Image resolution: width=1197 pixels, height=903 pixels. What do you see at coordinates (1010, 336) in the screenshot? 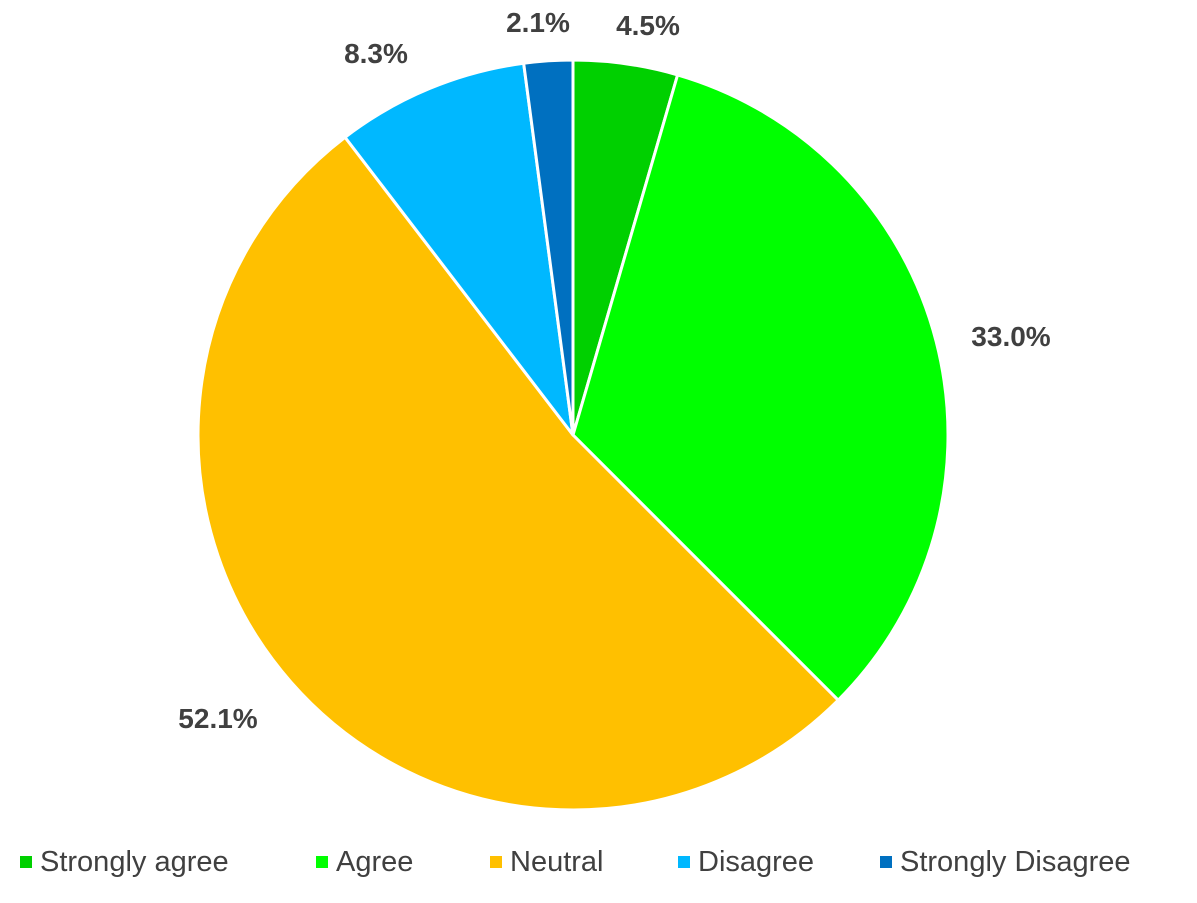
I see `data-label-agree: 33.0%` at bounding box center [1010, 336].